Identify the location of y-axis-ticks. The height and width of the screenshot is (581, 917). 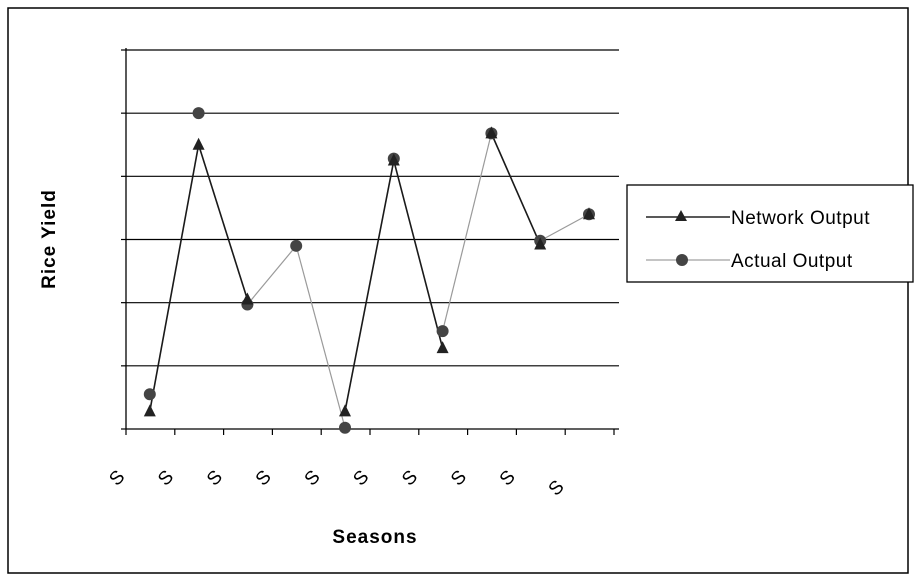
(123, 239).